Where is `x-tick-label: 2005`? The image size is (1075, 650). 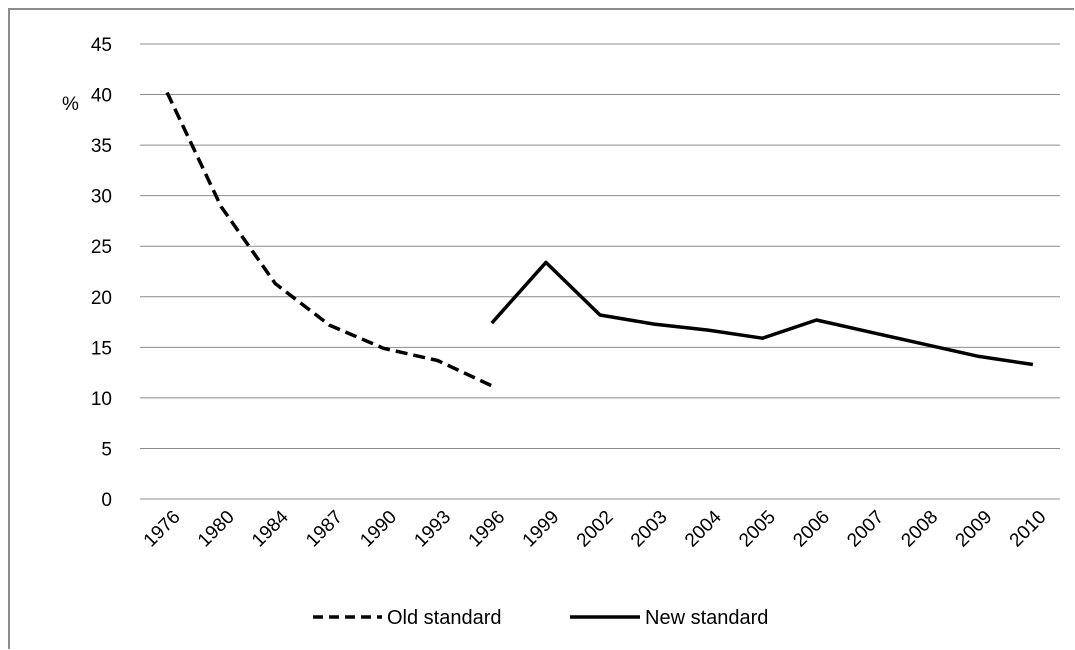
x-tick-label: 2005 is located at coordinates (757, 529).